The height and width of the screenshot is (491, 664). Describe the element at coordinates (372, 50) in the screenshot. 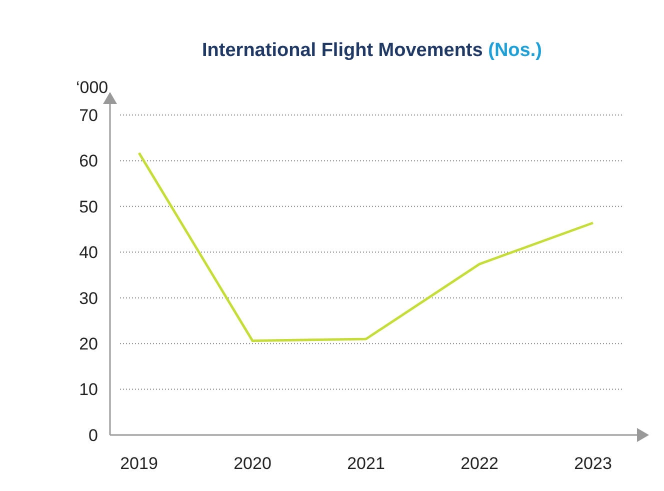

I see `chart-title: International Flight Movements (Nos.)` at that location.